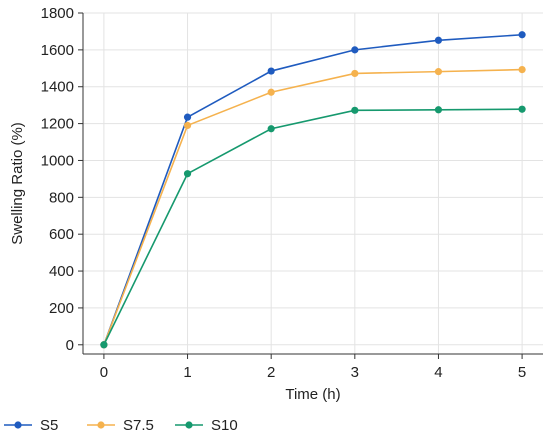 The height and width of the screenshot is (439, 550). What do you see at coordinates (312, 394) in the screenshot?
I see `x-axis-title: Time (h)` at bounding box center [312, 394].